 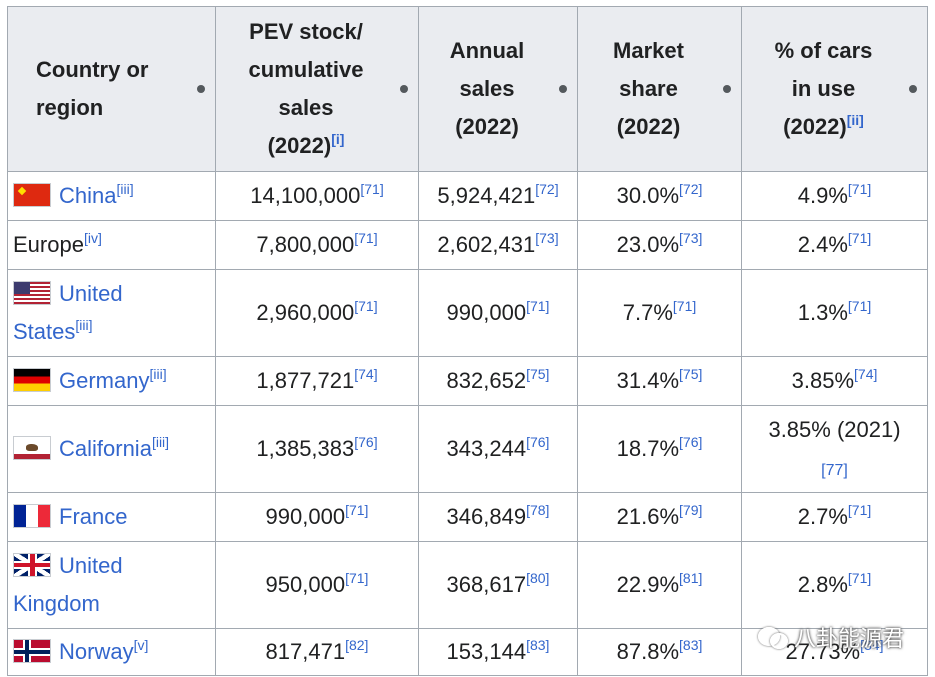 What do you see at coordinates (32, 651) in the screenshot?
I see `flag-norway-icon` at bounding box center [32, 651].